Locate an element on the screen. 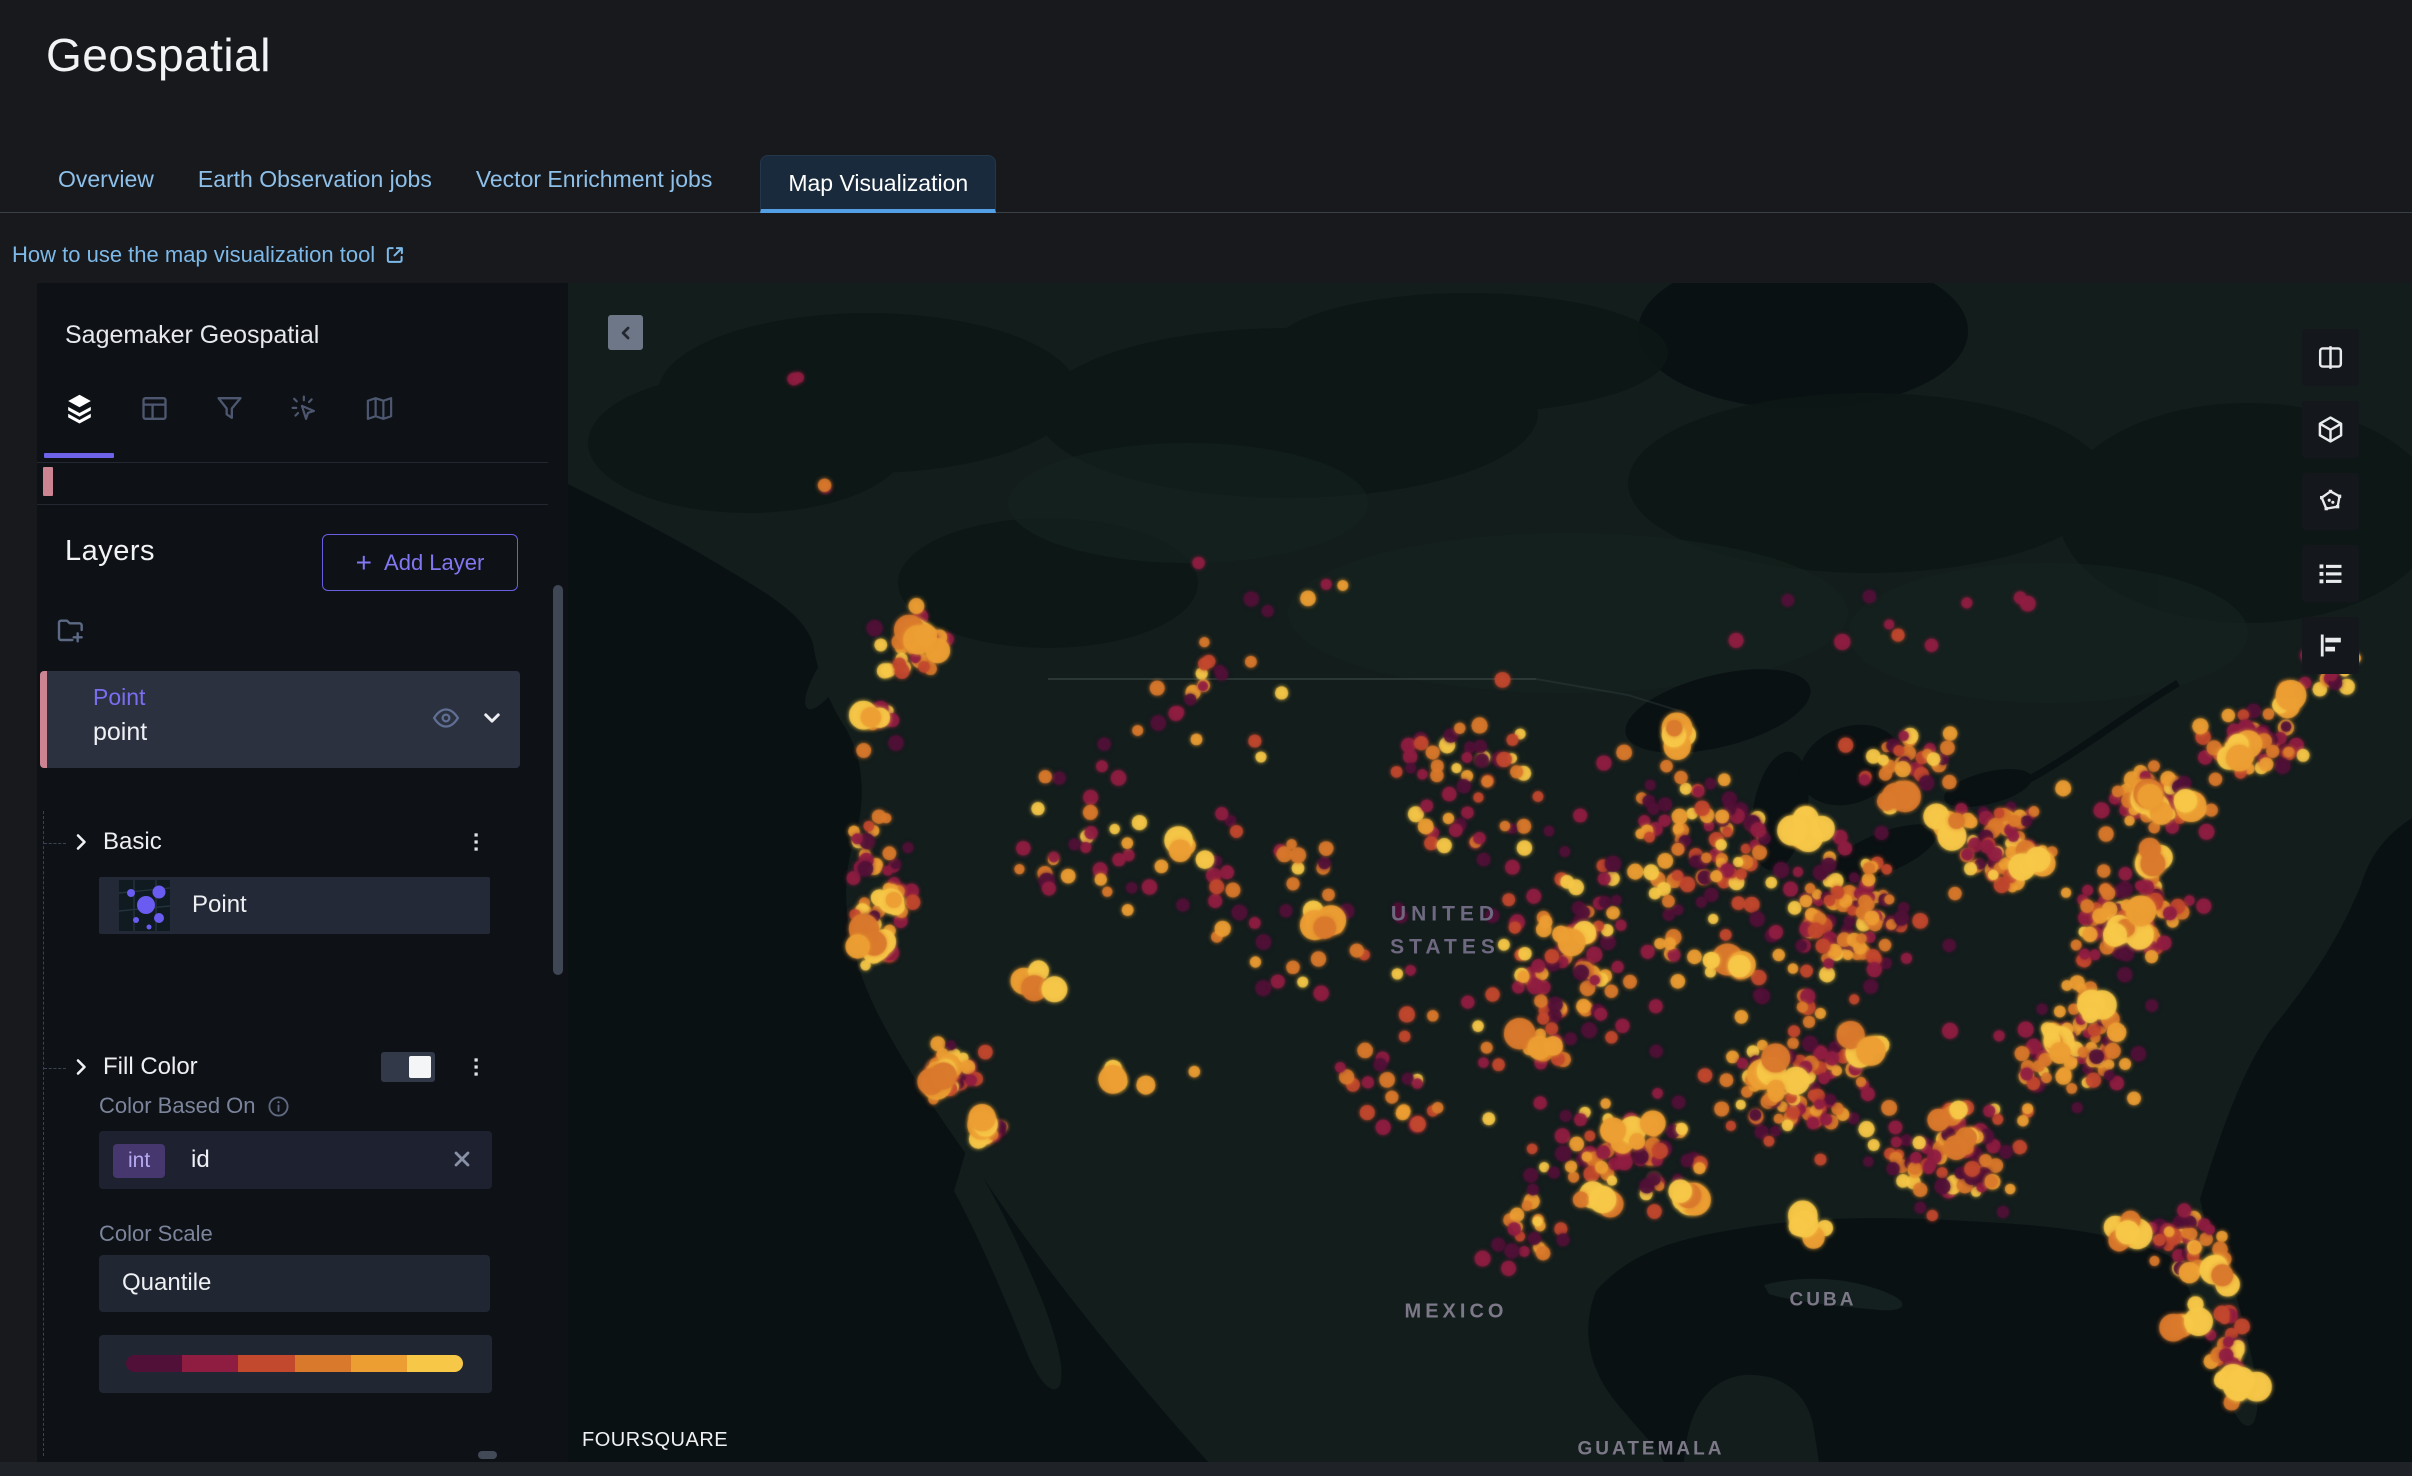  add-layer-button: + Add Layer is located at coordinates (420, 562).